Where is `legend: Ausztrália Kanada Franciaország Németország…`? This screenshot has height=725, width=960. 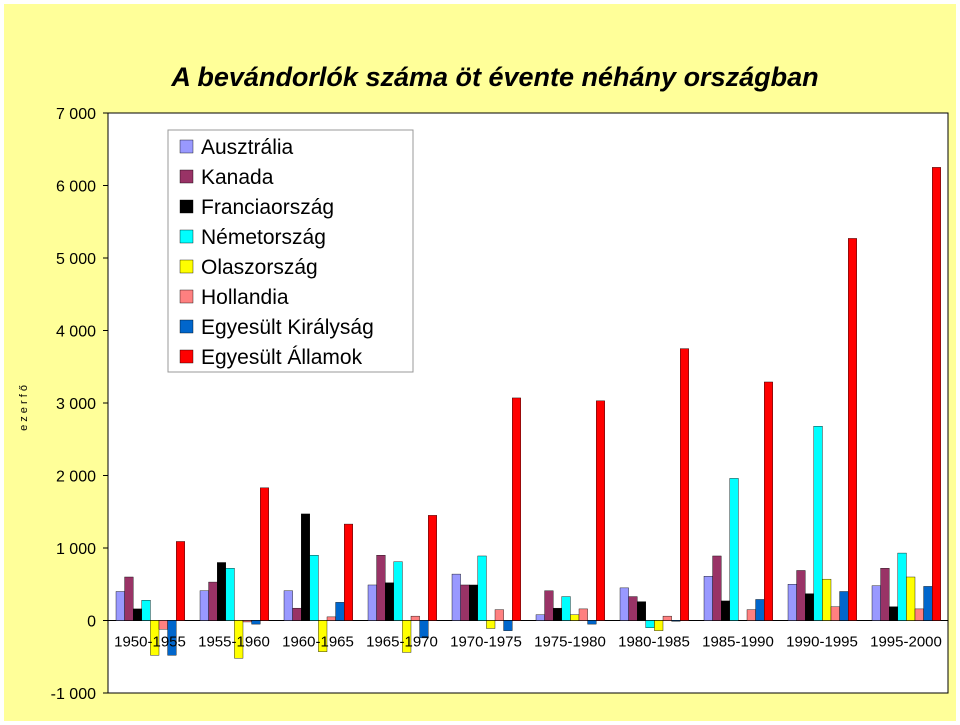
legend: Ausztrália Kanada Franciaország Németország… is located at coordinates (290, 251).